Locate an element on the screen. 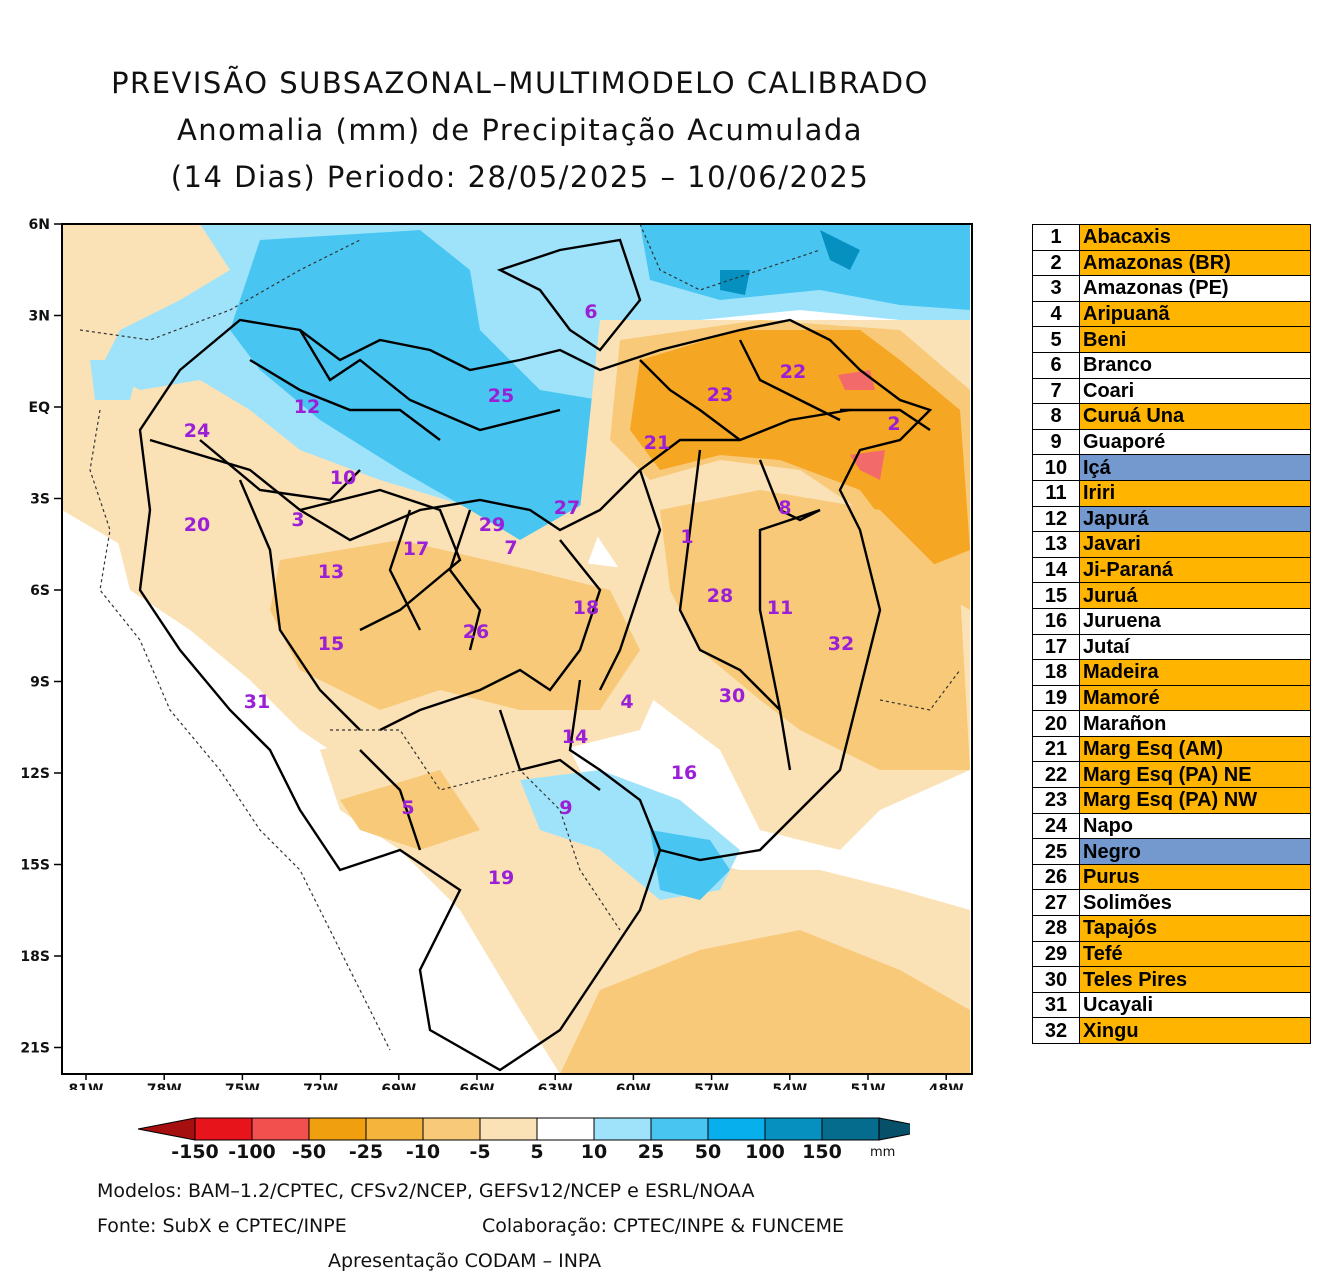  basin-number: 27 is located at coordinates (1056, 903).